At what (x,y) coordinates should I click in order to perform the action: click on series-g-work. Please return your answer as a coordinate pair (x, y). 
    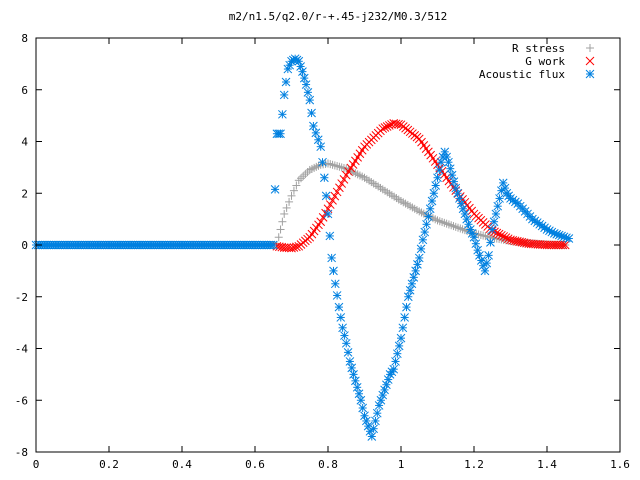
    Looking at the image, I should click on (421, 186).